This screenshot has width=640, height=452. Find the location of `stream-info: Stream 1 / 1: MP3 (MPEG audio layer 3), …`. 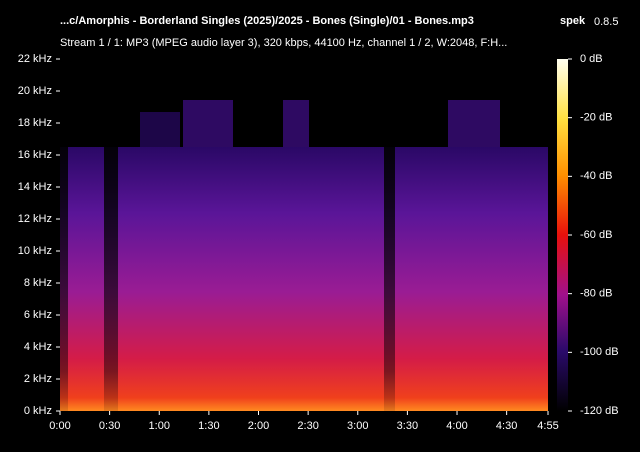

stream-info: Stream 1 / 1: MP3 (MPEG audio layer 3), … is located at coordinates (283, 43).